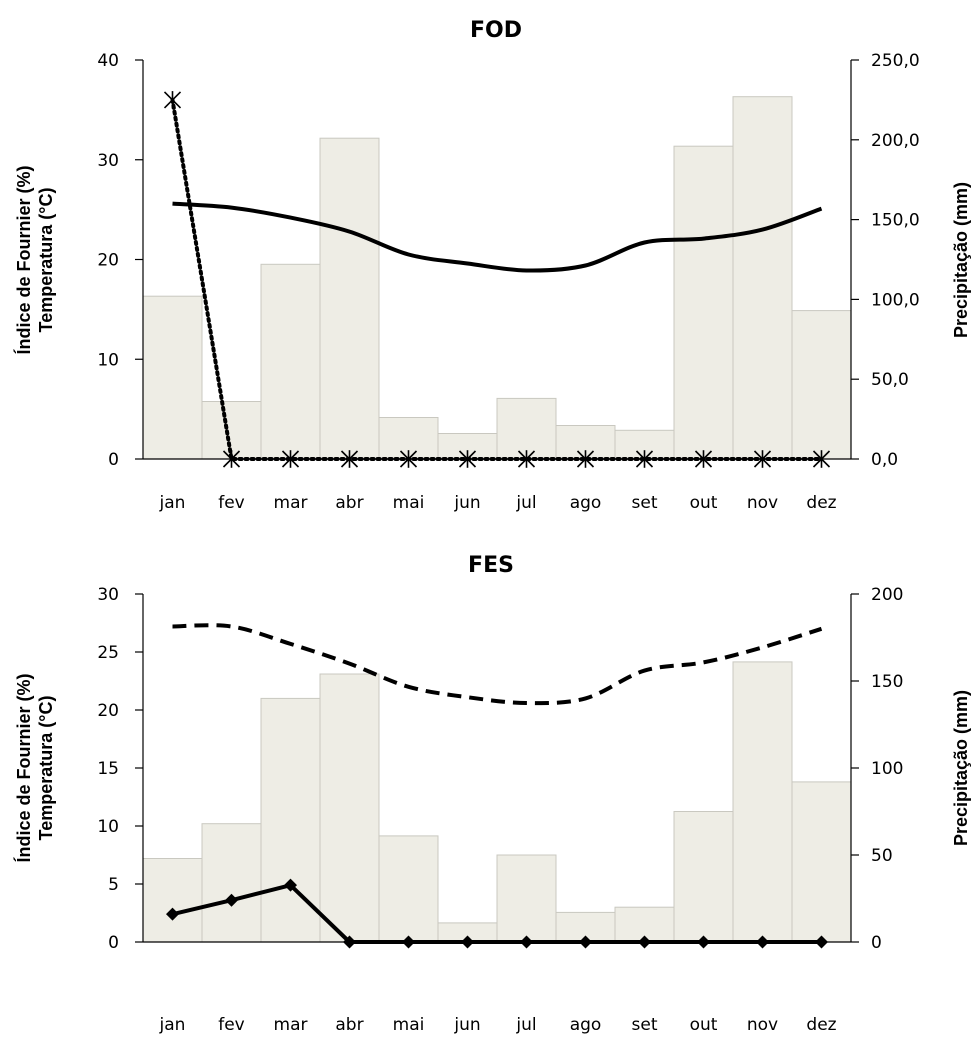 The image size is (976, 1043). What do you see at coordinates (887, 595) in the screenshot?
I see `right-tick-label: 200` at bounding box center [887, 595].